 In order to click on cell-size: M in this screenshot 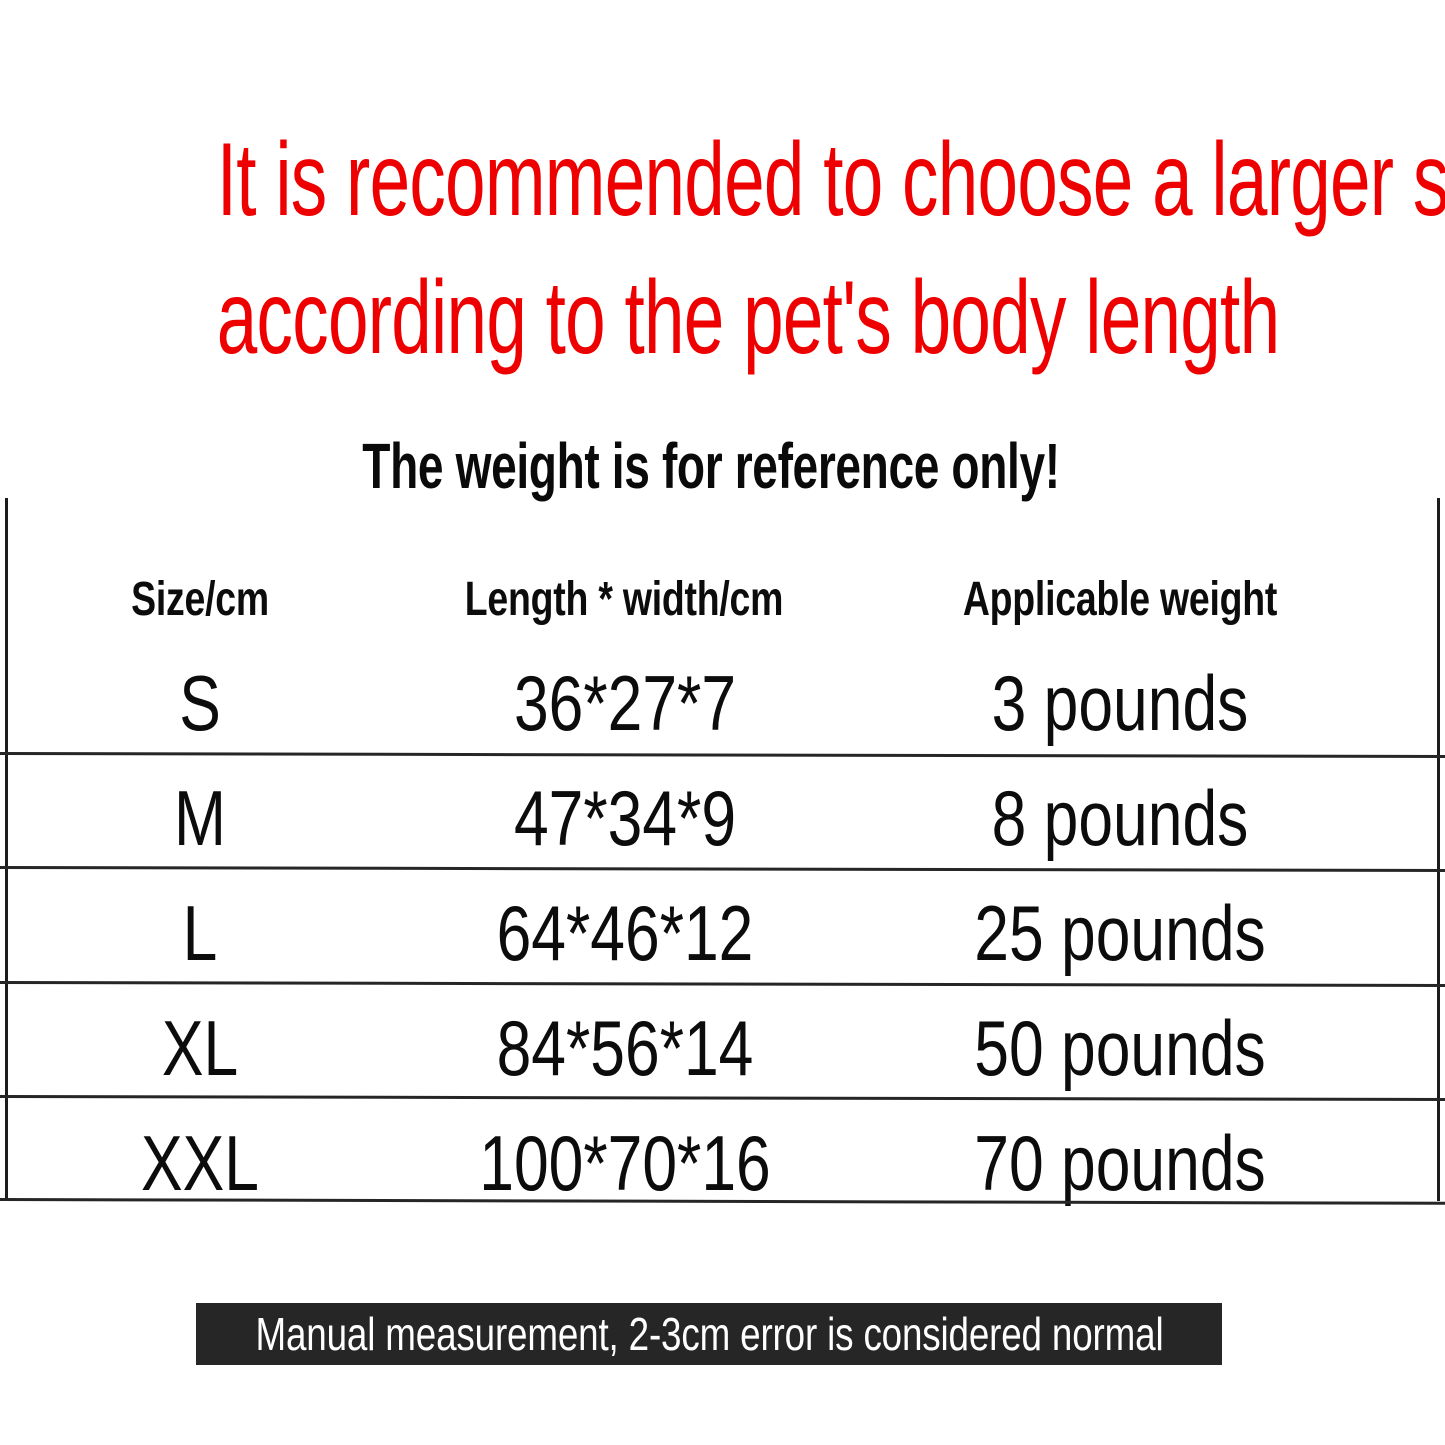, I will do `click(200, 818)`.